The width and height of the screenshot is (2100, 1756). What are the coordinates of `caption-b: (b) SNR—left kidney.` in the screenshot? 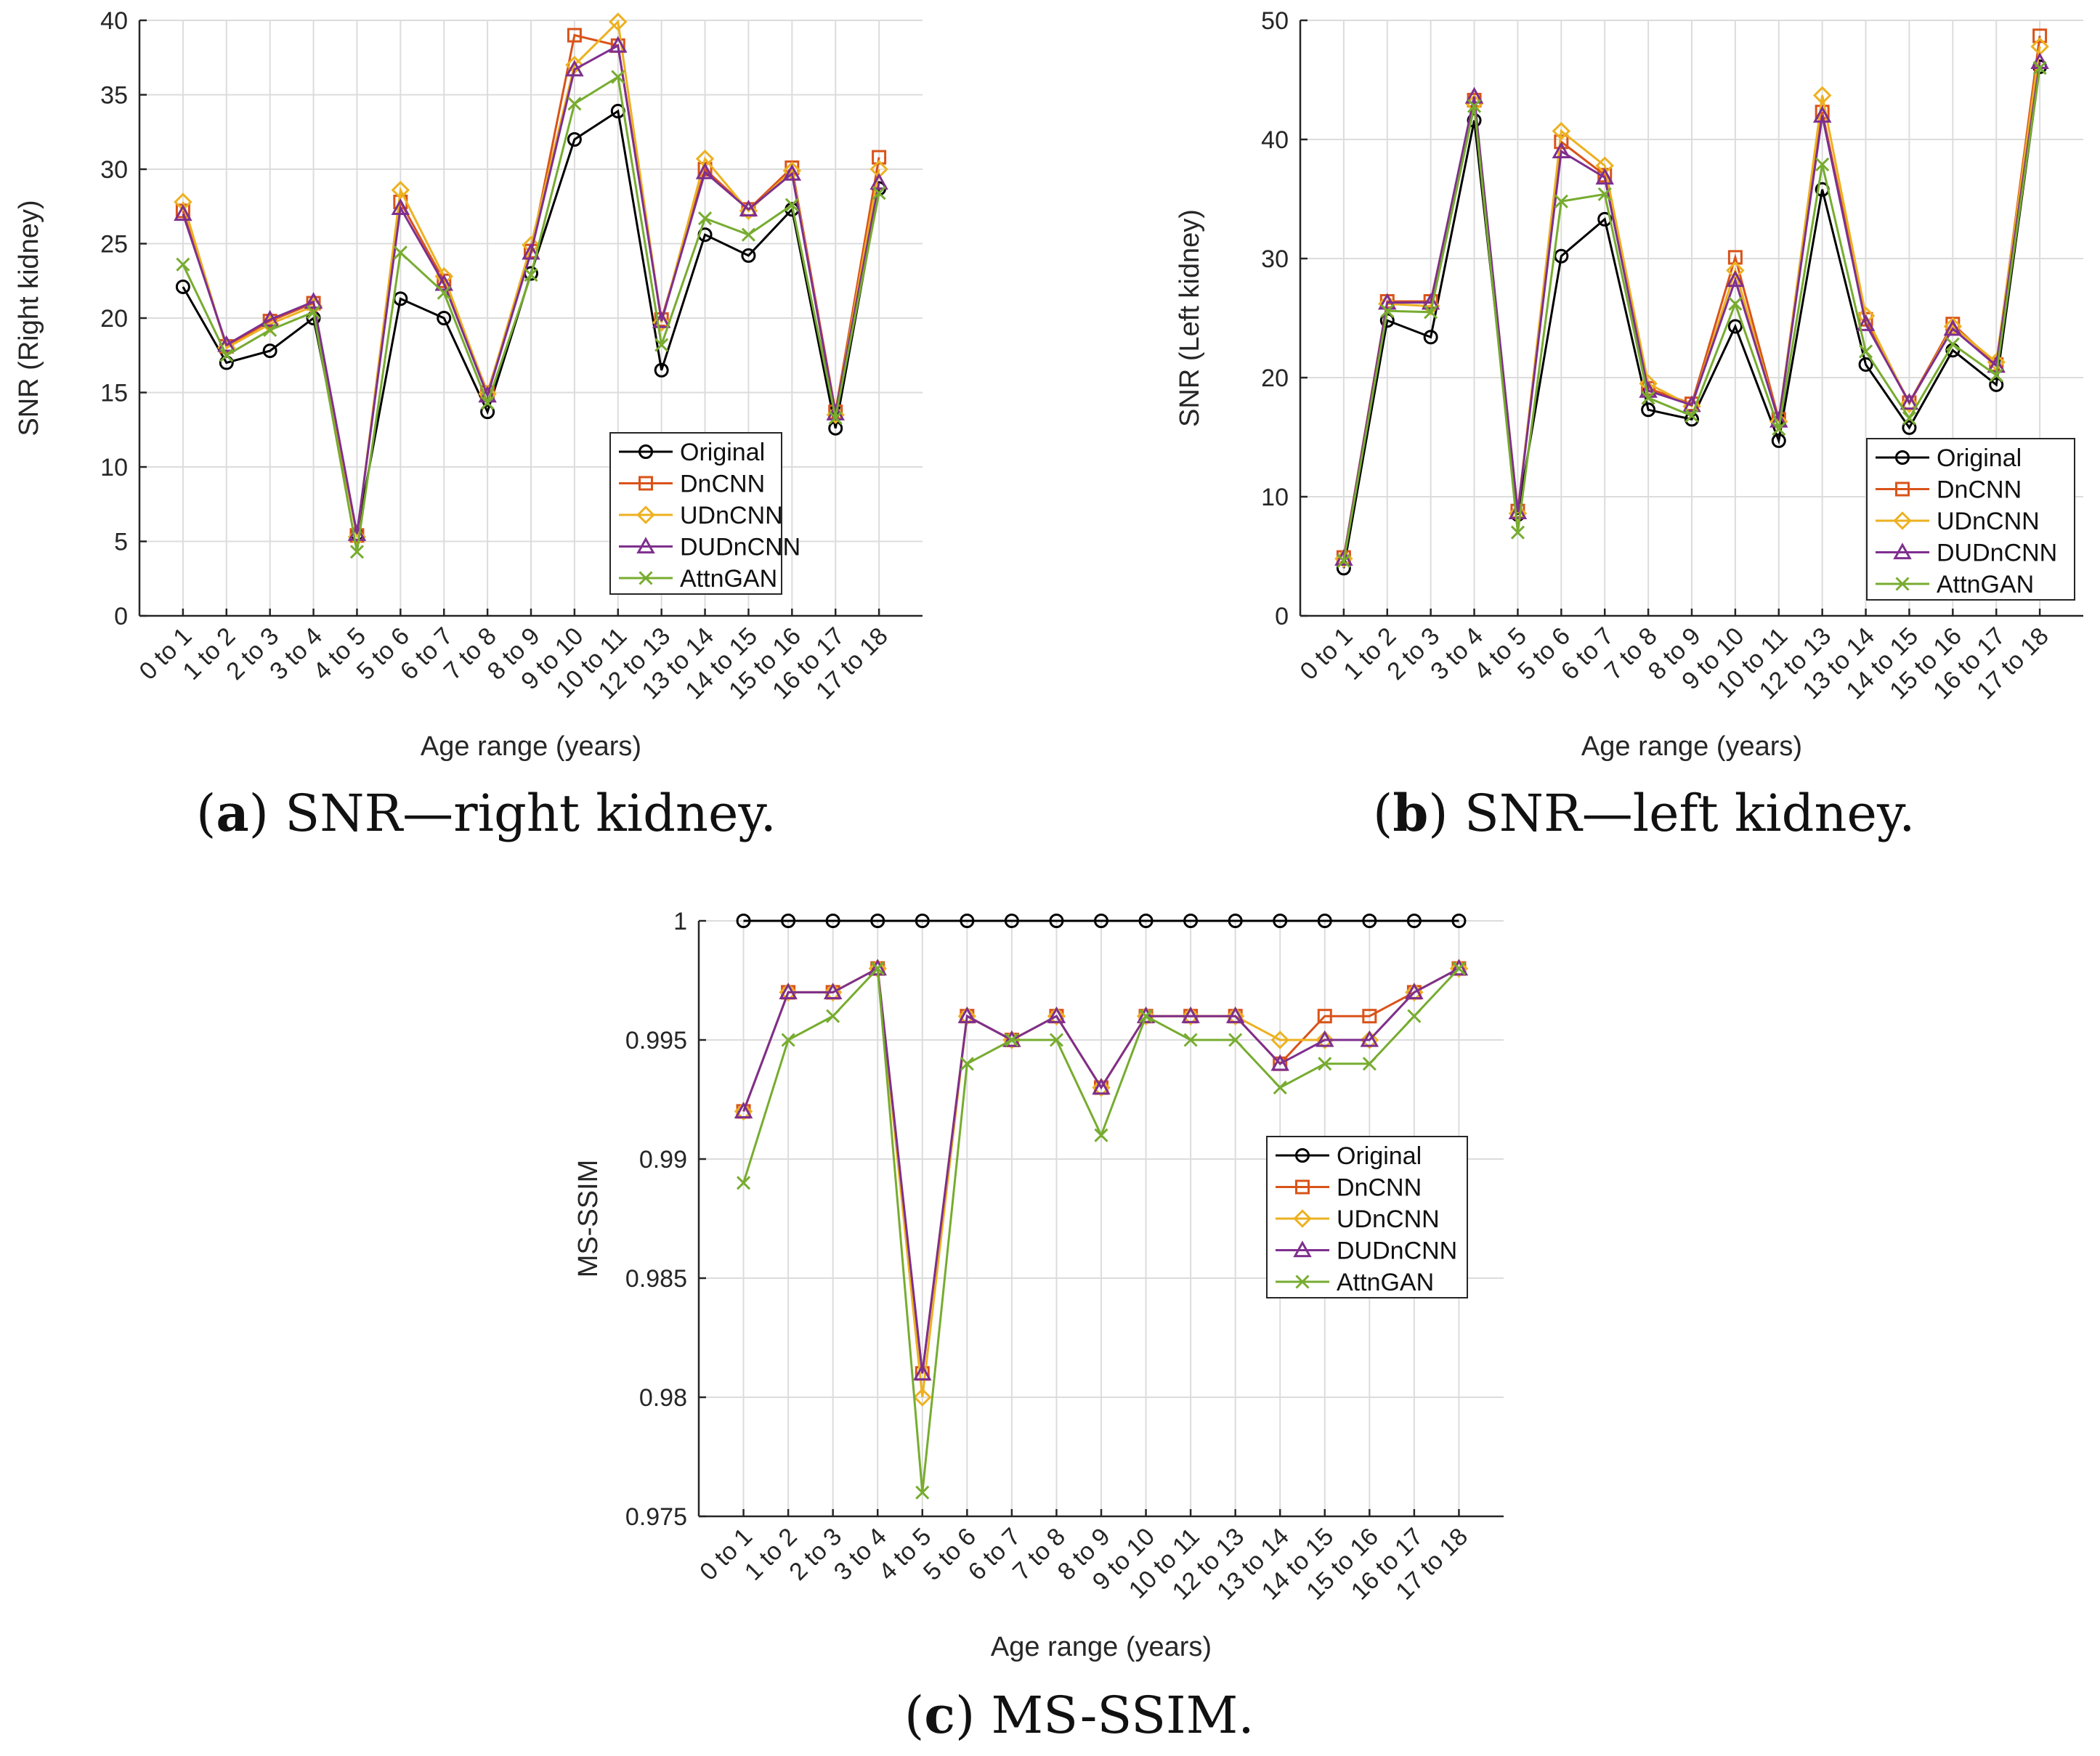 It's located at (1644, 813).